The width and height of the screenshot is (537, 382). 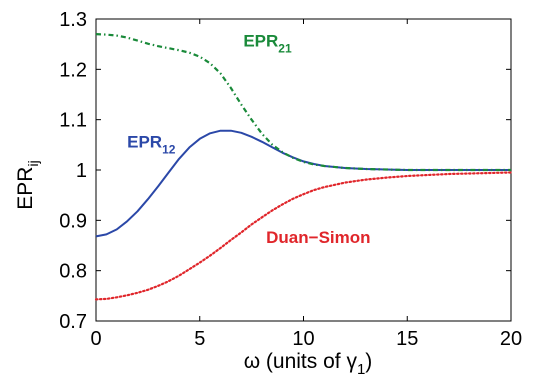 I want to click on y-tick-label: 0.8, so click(x=73, y=272).